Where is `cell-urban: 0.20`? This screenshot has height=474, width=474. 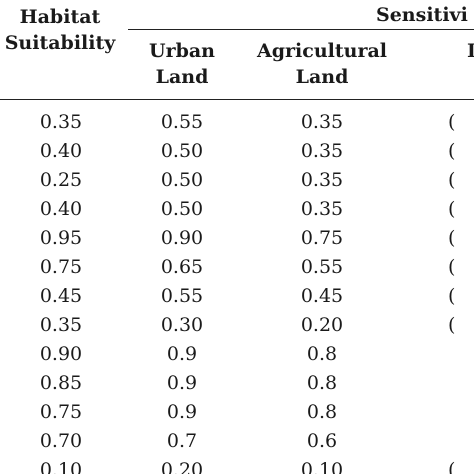 cell-urban: 0.20 is located at coordinates (182, 466).